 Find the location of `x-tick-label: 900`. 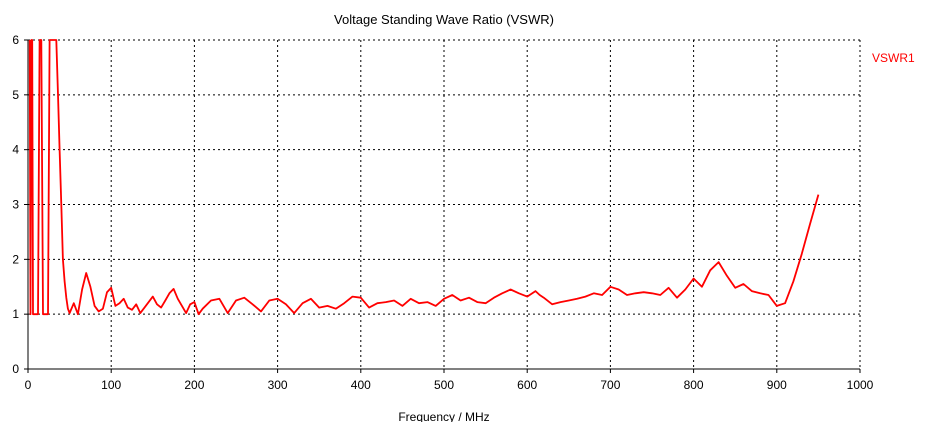

x-tick-label: 900 is located at coordinates (777, 385).